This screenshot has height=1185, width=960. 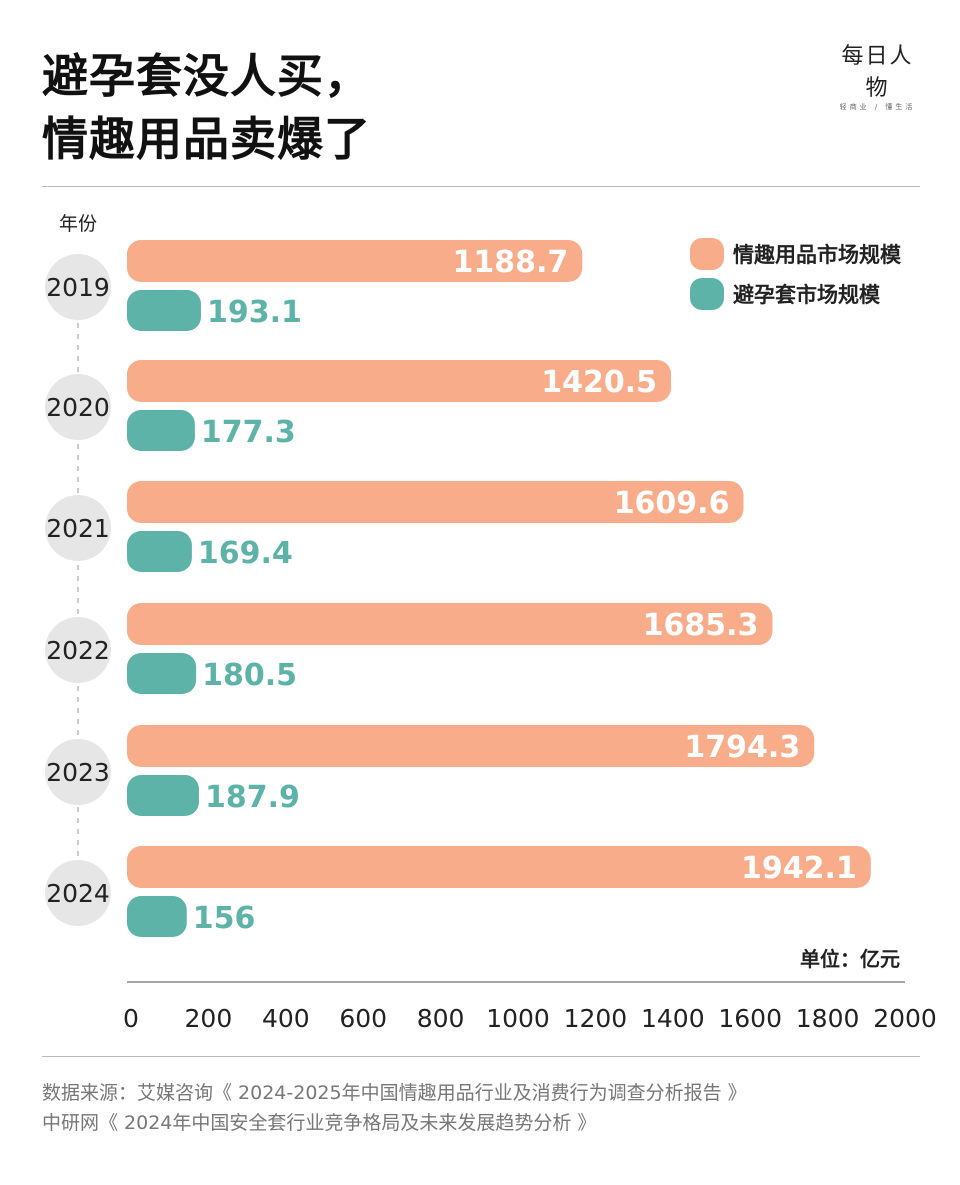 I want to click on y-axis-label: 年份, so click(x=78, y=224).